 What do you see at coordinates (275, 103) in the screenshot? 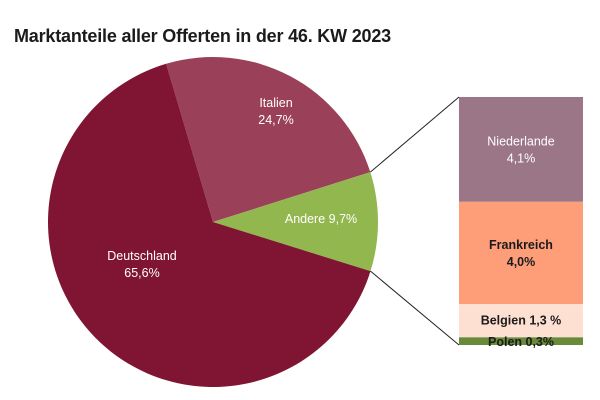
I see `slice-name: Italien` at bounding box center [275, 103].